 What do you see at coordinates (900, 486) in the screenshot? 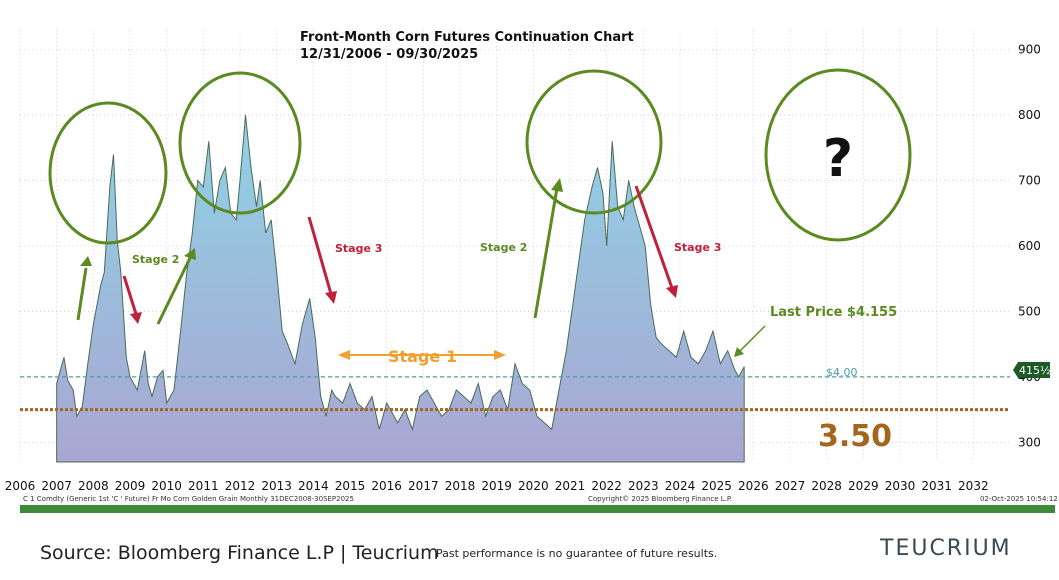
I see `x-tick-2030: 2030` at bounding box center [900, 486].